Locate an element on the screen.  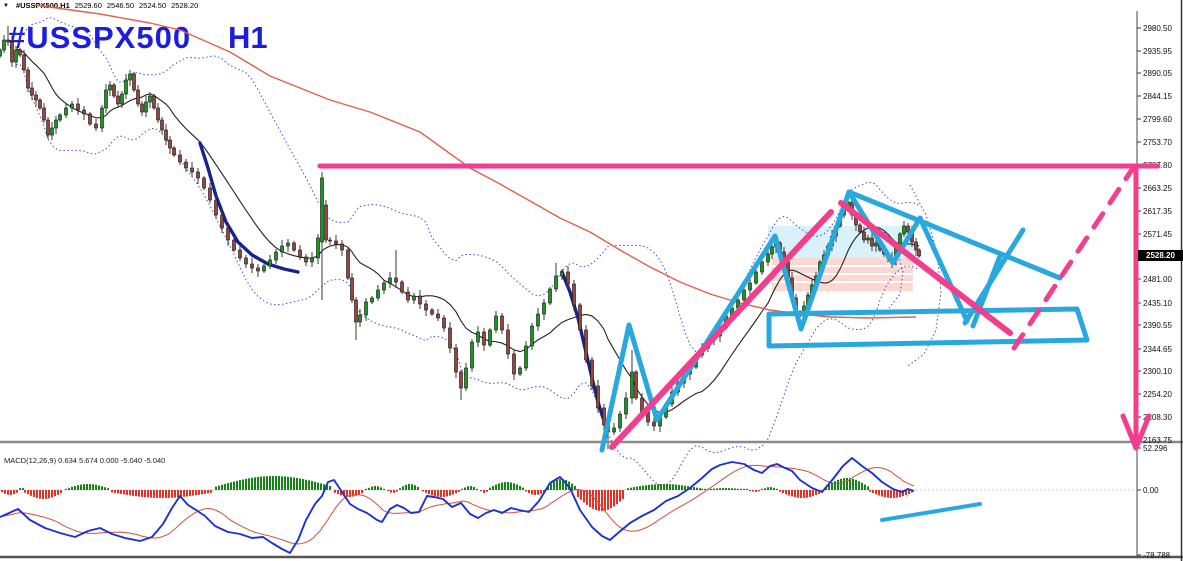
price-axis-label: 52.296 is located at coordinates (1155, 448).